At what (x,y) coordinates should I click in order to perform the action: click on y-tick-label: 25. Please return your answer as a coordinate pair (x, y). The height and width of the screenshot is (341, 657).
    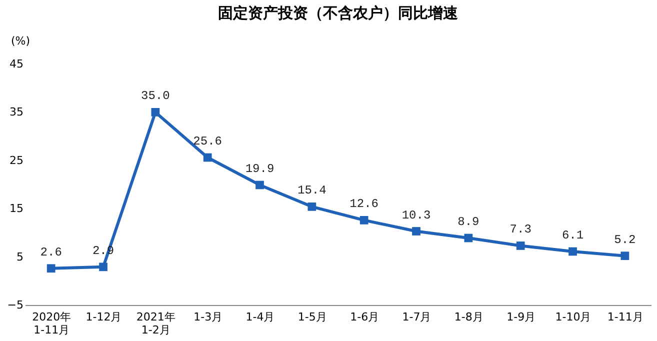
    Looking at the image, I should click on (17, 160).